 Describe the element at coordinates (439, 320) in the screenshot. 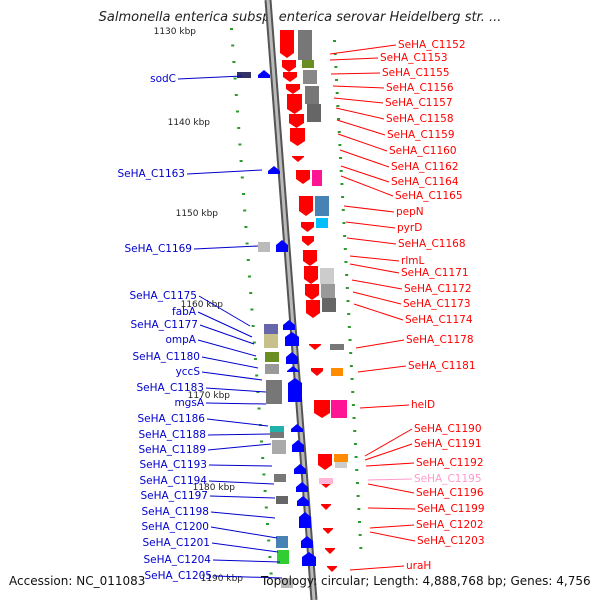

I see `gene-label-SeHA_C1174: SeHA_C1174` at that location.